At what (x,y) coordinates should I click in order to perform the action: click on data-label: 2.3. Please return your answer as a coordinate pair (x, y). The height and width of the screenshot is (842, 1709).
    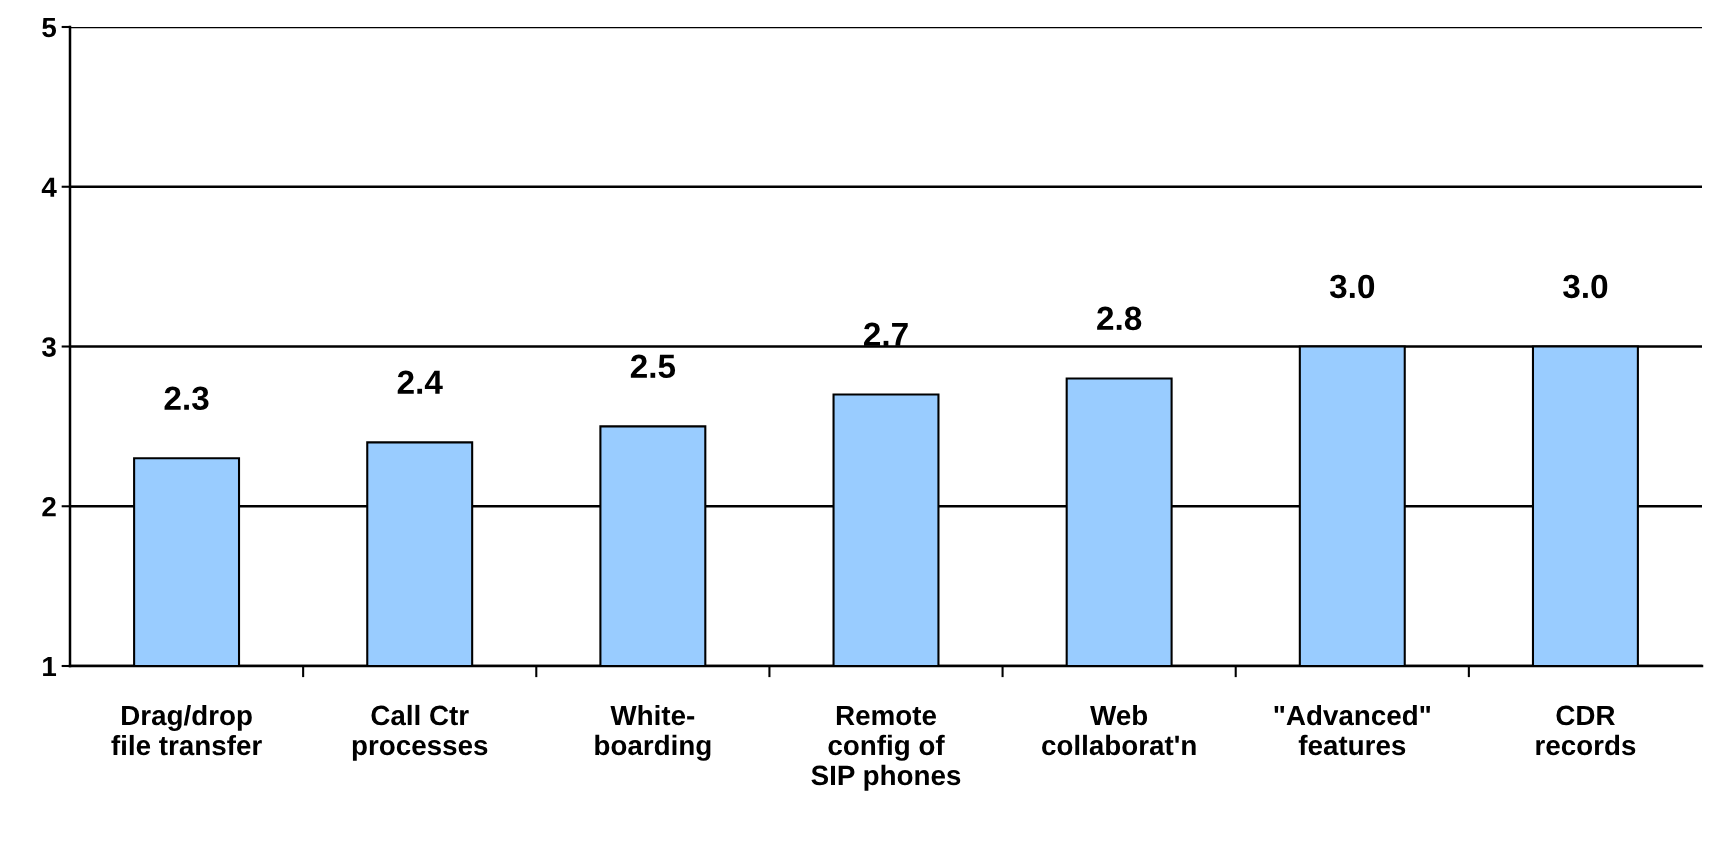
    Looking at the image, I should click on (186, 398).